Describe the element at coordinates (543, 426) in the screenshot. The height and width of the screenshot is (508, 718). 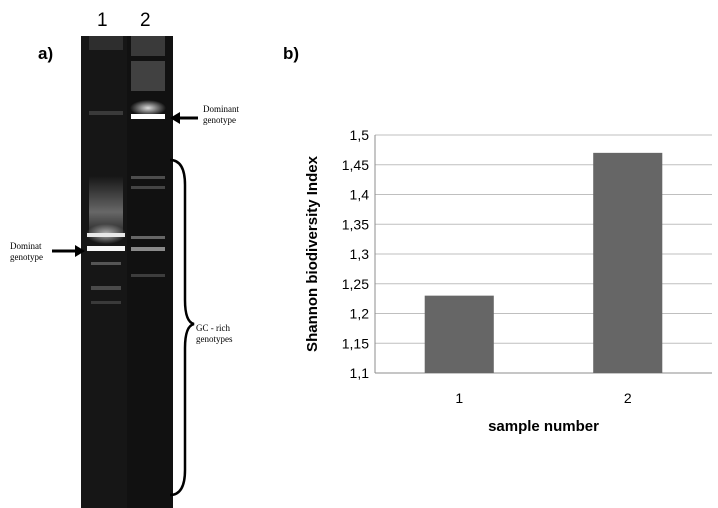
I see `x-axis-title: sample number` at that location.